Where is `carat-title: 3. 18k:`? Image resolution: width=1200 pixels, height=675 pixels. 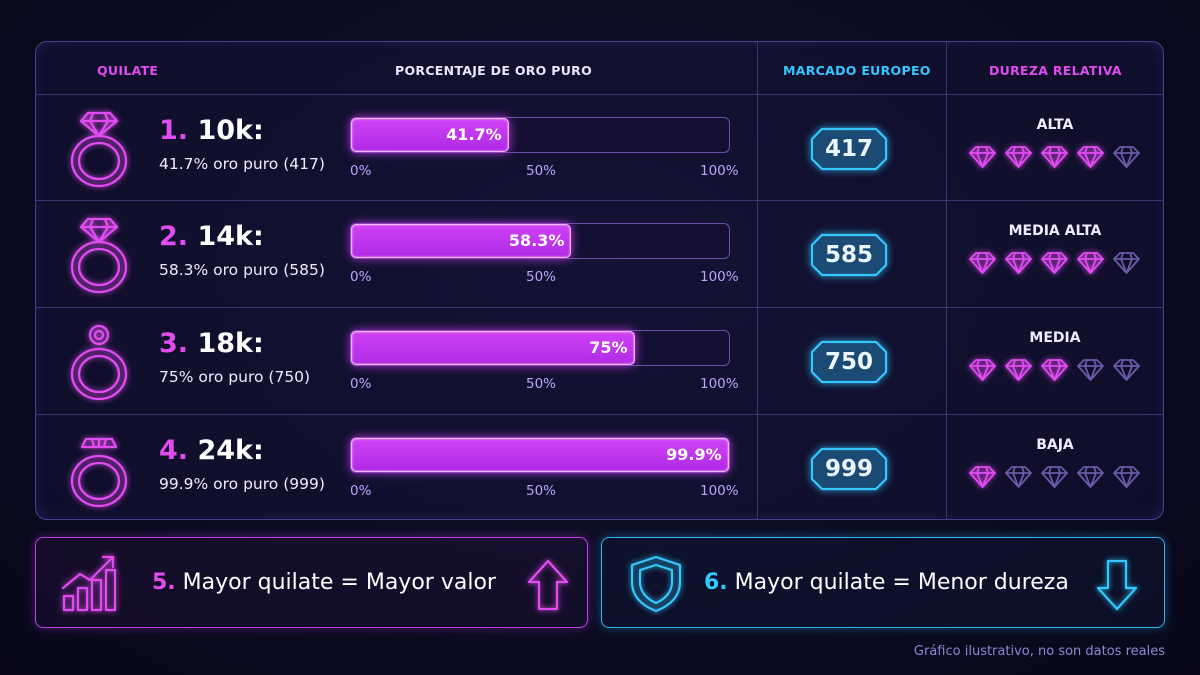
carat-title: 3. 18k: is located at coordinates (211, 343).